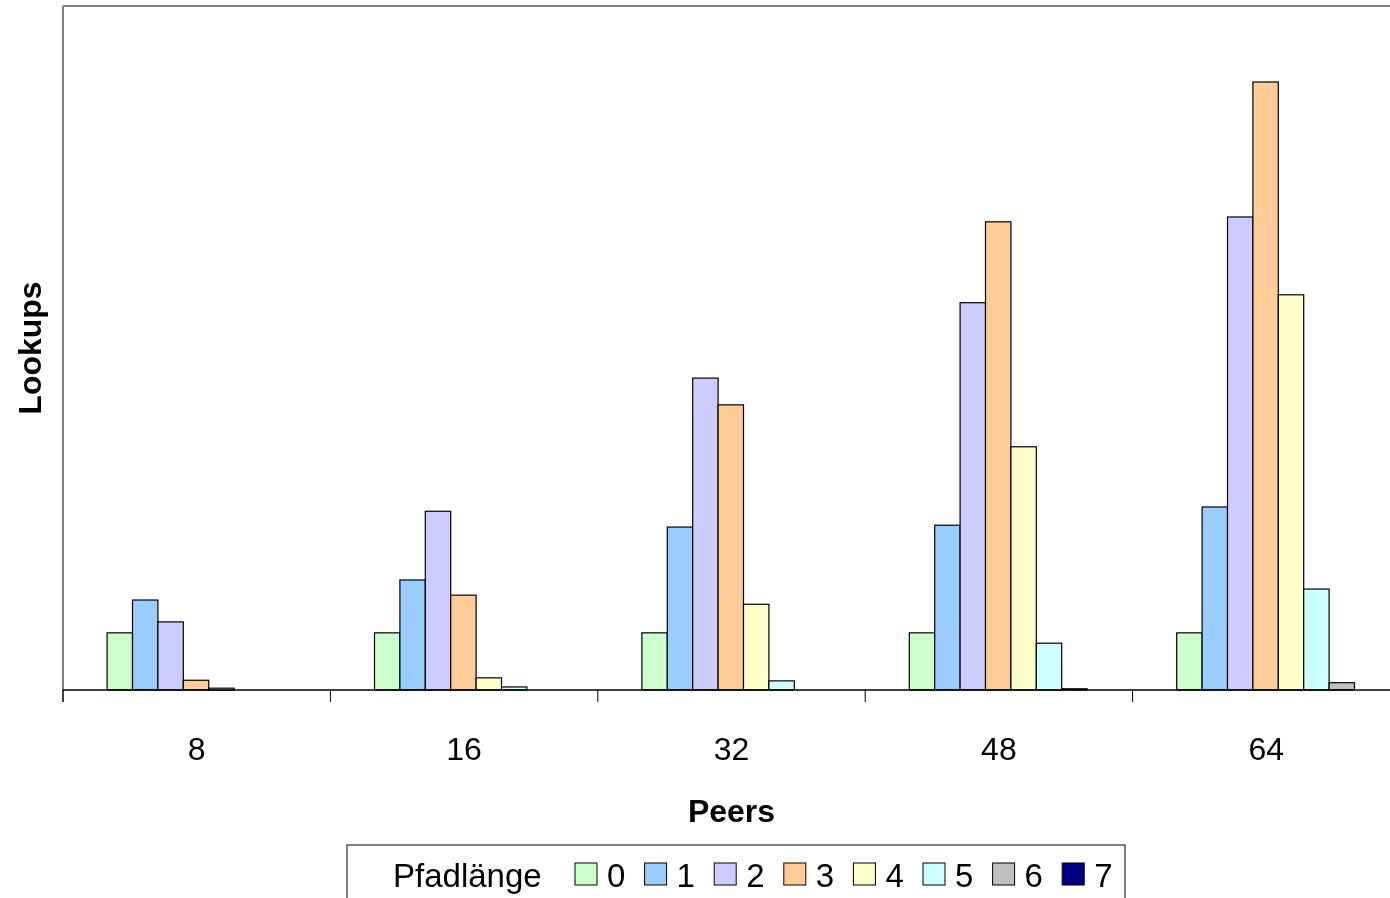 This screenshot has height=898, width=1390. What do you see at coordinates (196, 749) in the screenshot?
I see `x-tick-label: 8` at bounding box center [196, 749].